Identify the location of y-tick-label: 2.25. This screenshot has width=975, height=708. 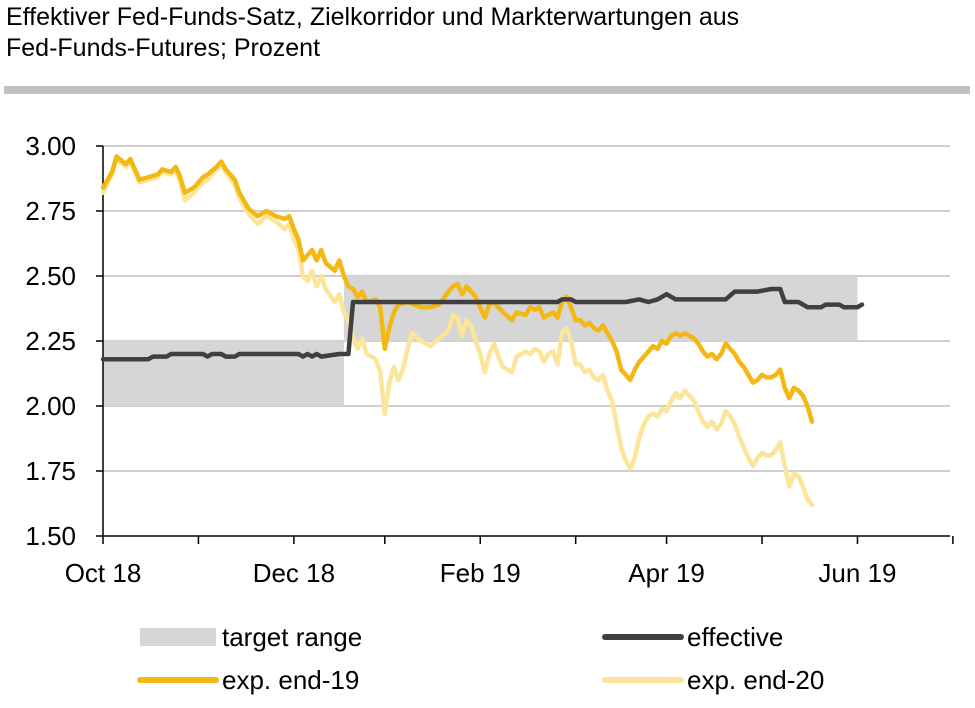
(50, 341).